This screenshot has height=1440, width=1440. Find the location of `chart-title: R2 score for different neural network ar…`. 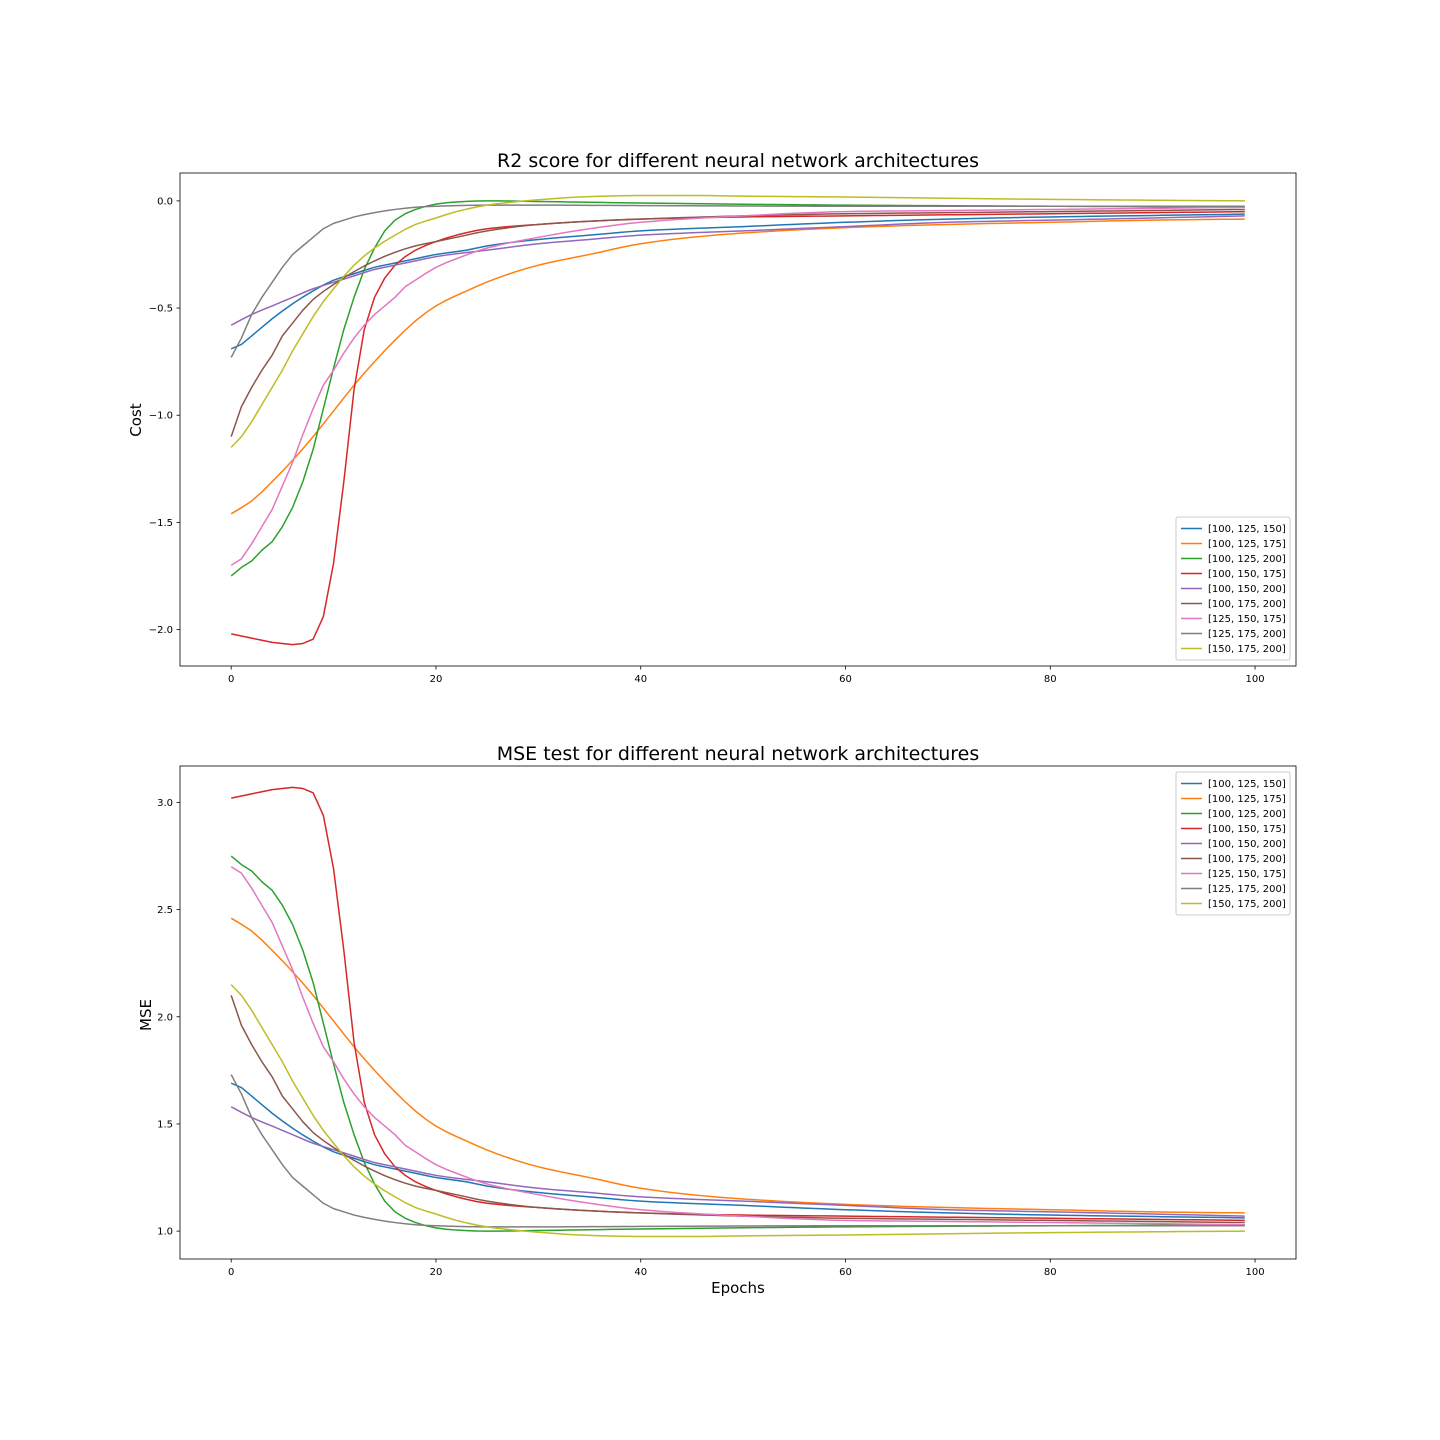

chart-title: R2 score for different neural network ar… is located at coordinates (738, 161).